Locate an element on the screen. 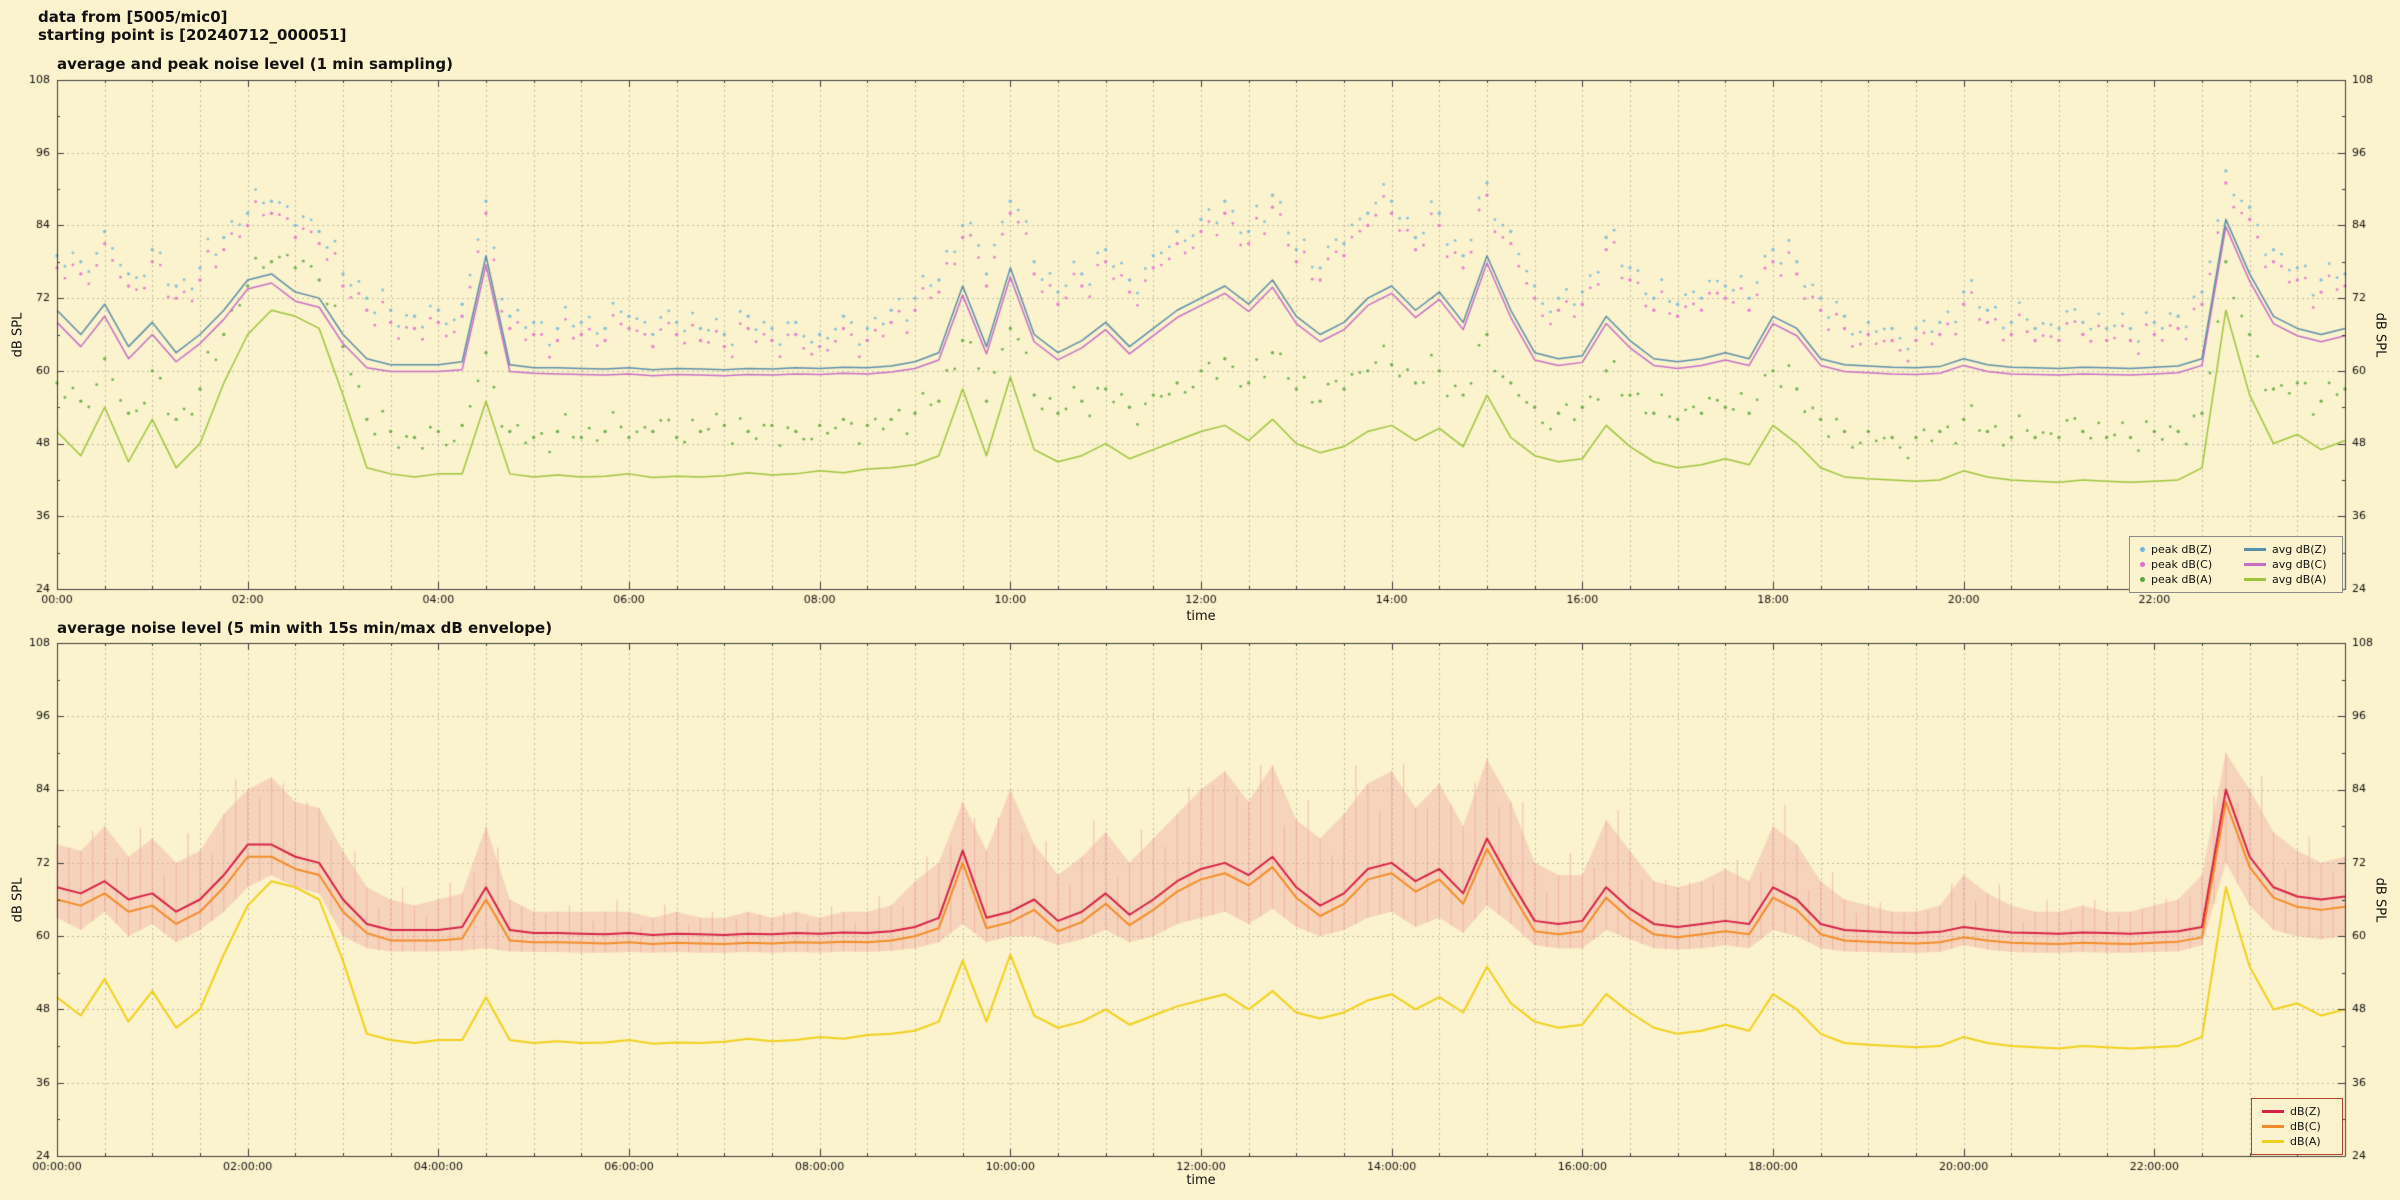 Image resolution: width=2400 pixels, height=1200 pixels. legend-entry-peak-dbz: peak dB(Z) is located at coordinates (2184, 549).